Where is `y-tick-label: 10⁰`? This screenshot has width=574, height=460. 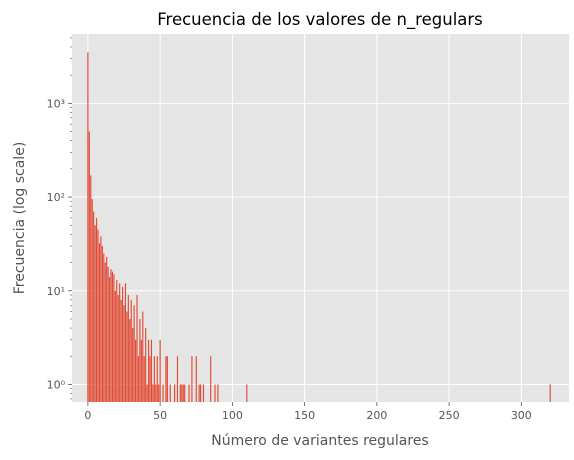 y-tick-label: 10⁰ is located at coordinates (56, 384).